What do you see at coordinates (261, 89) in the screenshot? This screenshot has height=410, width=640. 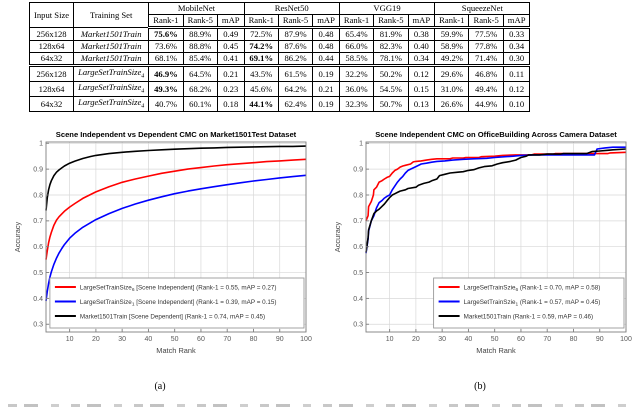 I see `cell-metric: 45.6%` at bounding box center [261, 89].